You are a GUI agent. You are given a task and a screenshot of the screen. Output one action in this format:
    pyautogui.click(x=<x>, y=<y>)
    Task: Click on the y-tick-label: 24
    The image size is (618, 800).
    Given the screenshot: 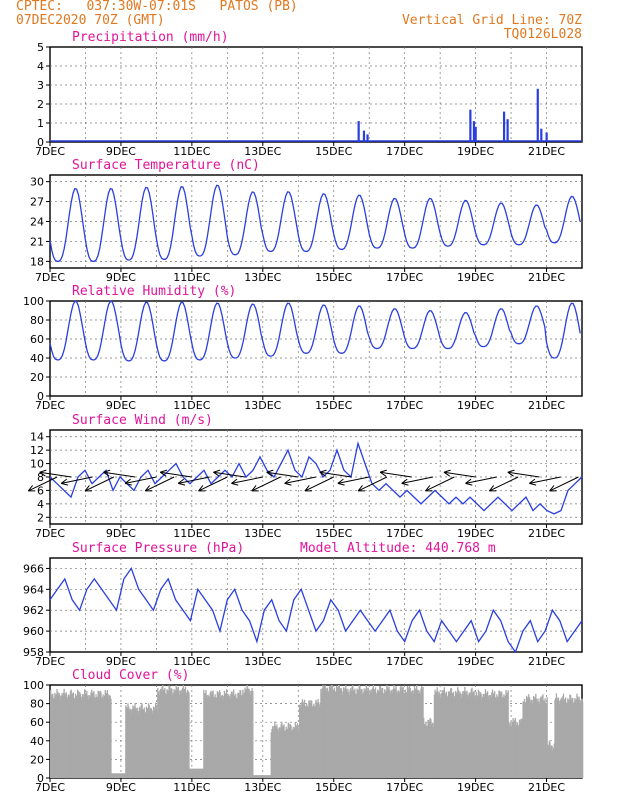 What is the action you would take?
    pyautogui.click(x=37, y=222)
    